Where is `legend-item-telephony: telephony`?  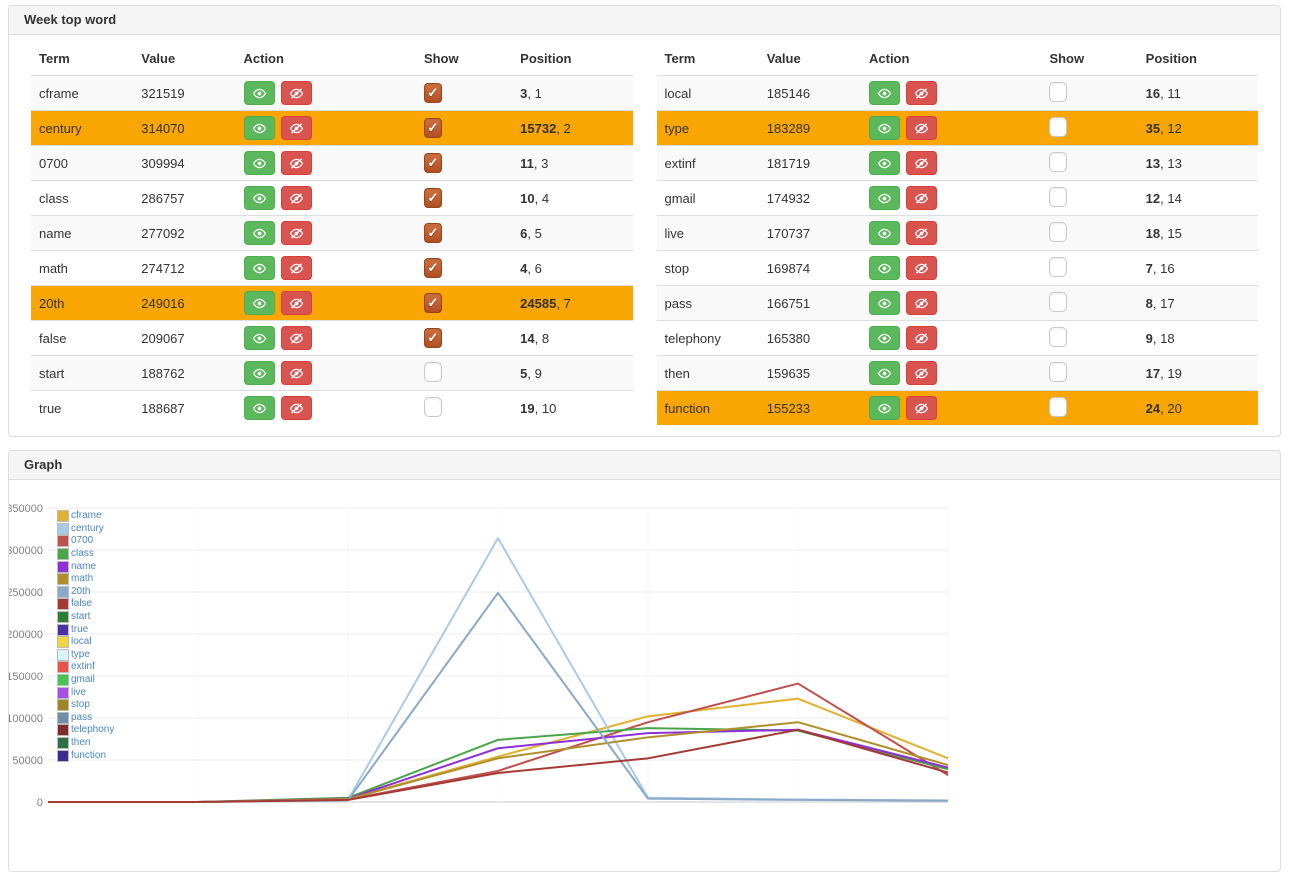
legend-item-telephony: telephony is located at coordinates (85, 730).